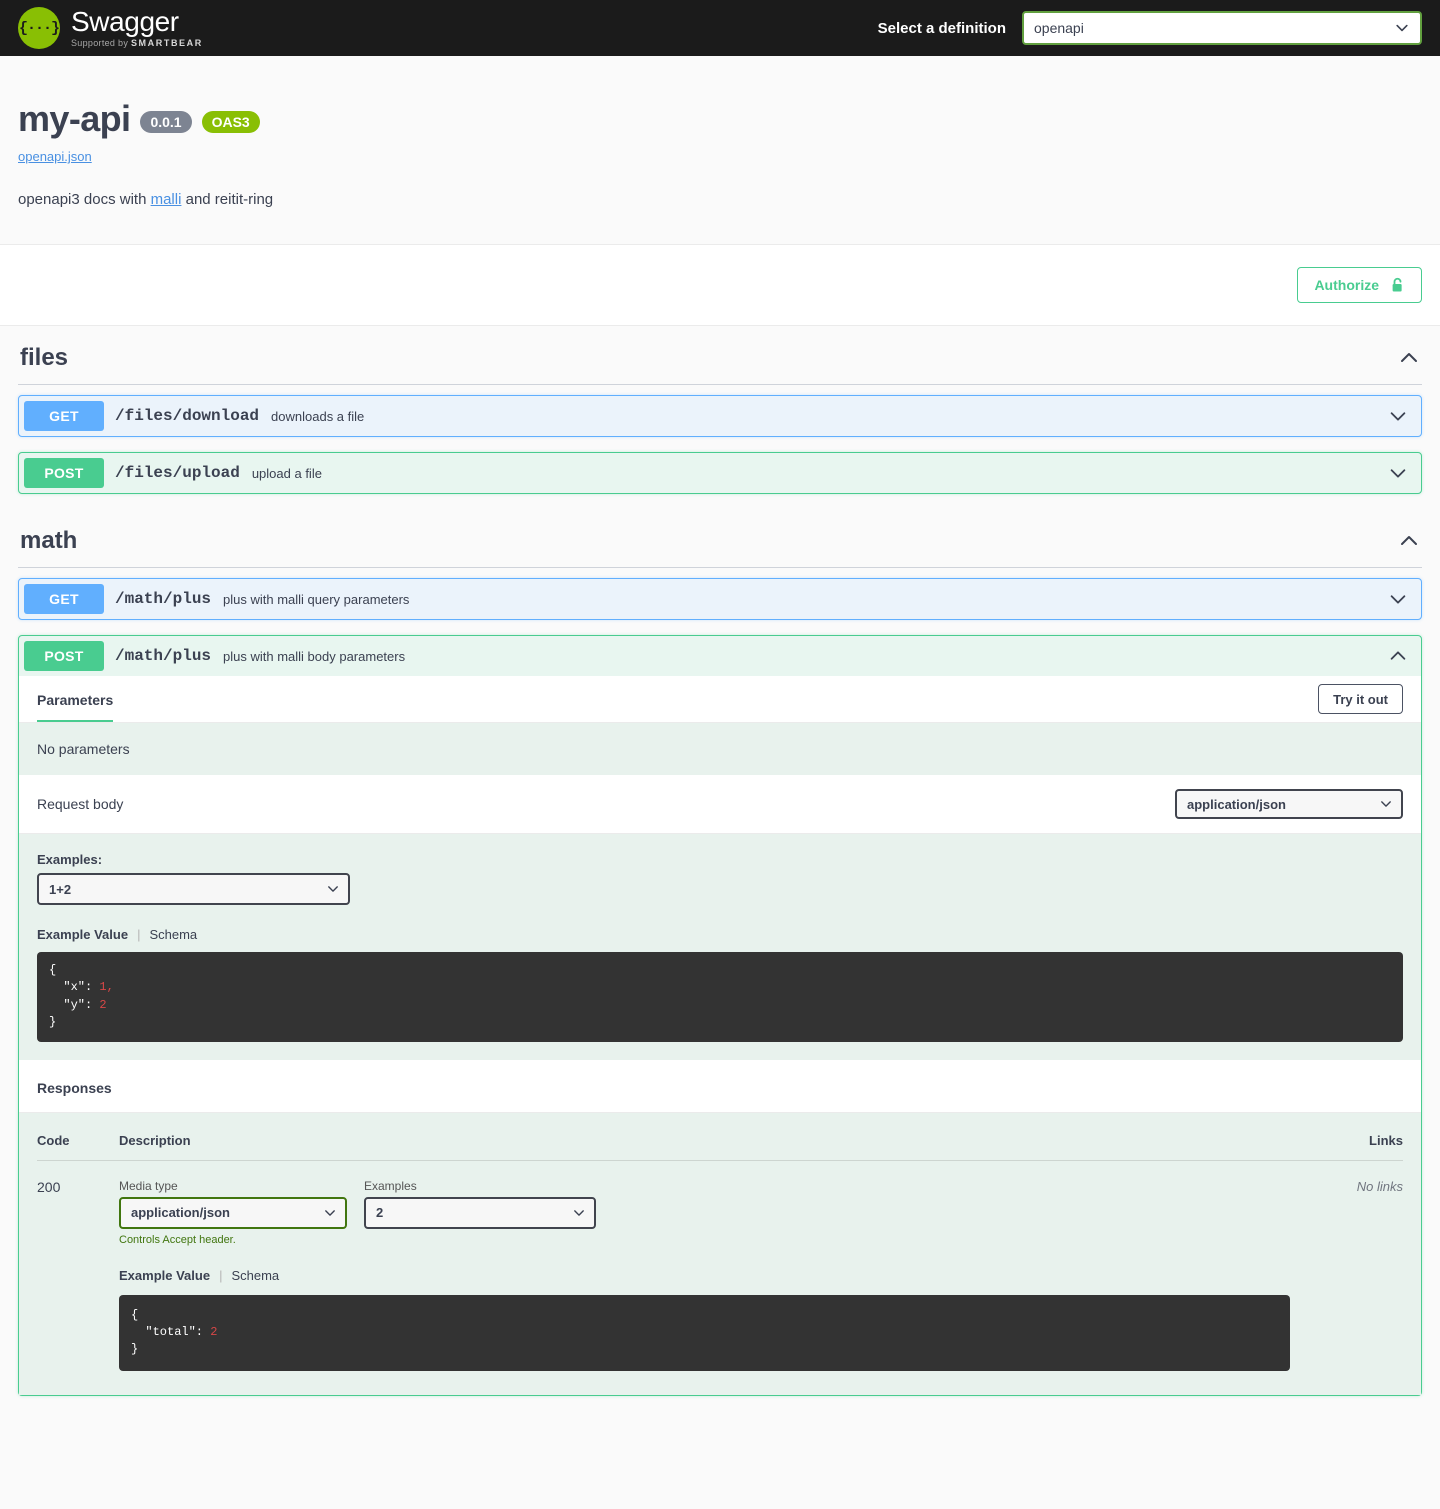 Image resolution: width=1440 pixels, height=1509 pixels. Describe the element at coordinates (720, 538) in the screenshot. I see `tag-header-math: math` at that location.